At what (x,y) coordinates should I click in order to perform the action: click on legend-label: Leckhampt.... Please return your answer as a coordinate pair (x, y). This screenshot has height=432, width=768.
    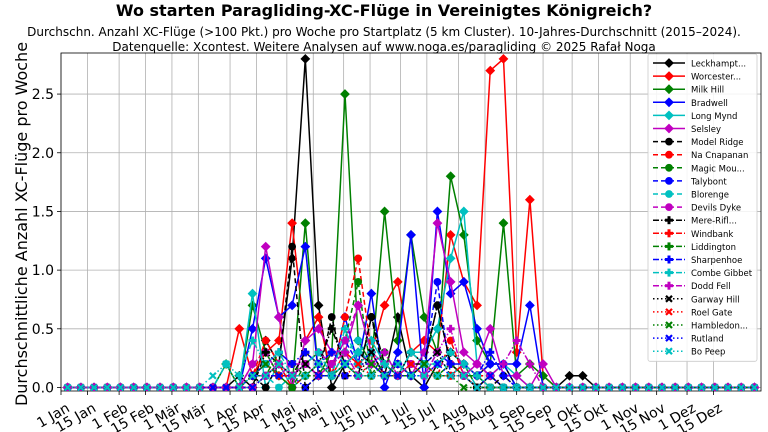
    Looking at the image, I should click on (718, 65).